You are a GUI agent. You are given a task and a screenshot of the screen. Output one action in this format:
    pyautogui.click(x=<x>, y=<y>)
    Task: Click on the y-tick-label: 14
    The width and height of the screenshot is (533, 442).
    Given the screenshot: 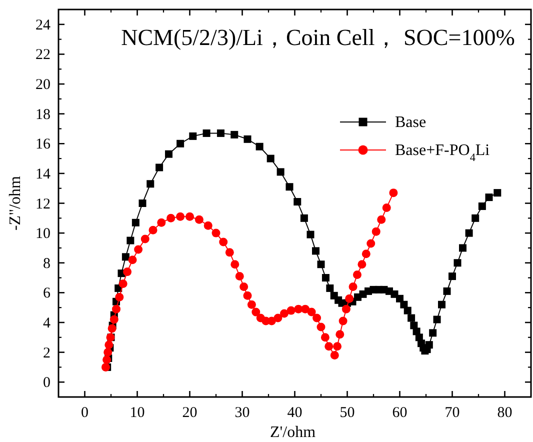 What is the action you would take?
    pyautogui.click(x=43, y=174)
    